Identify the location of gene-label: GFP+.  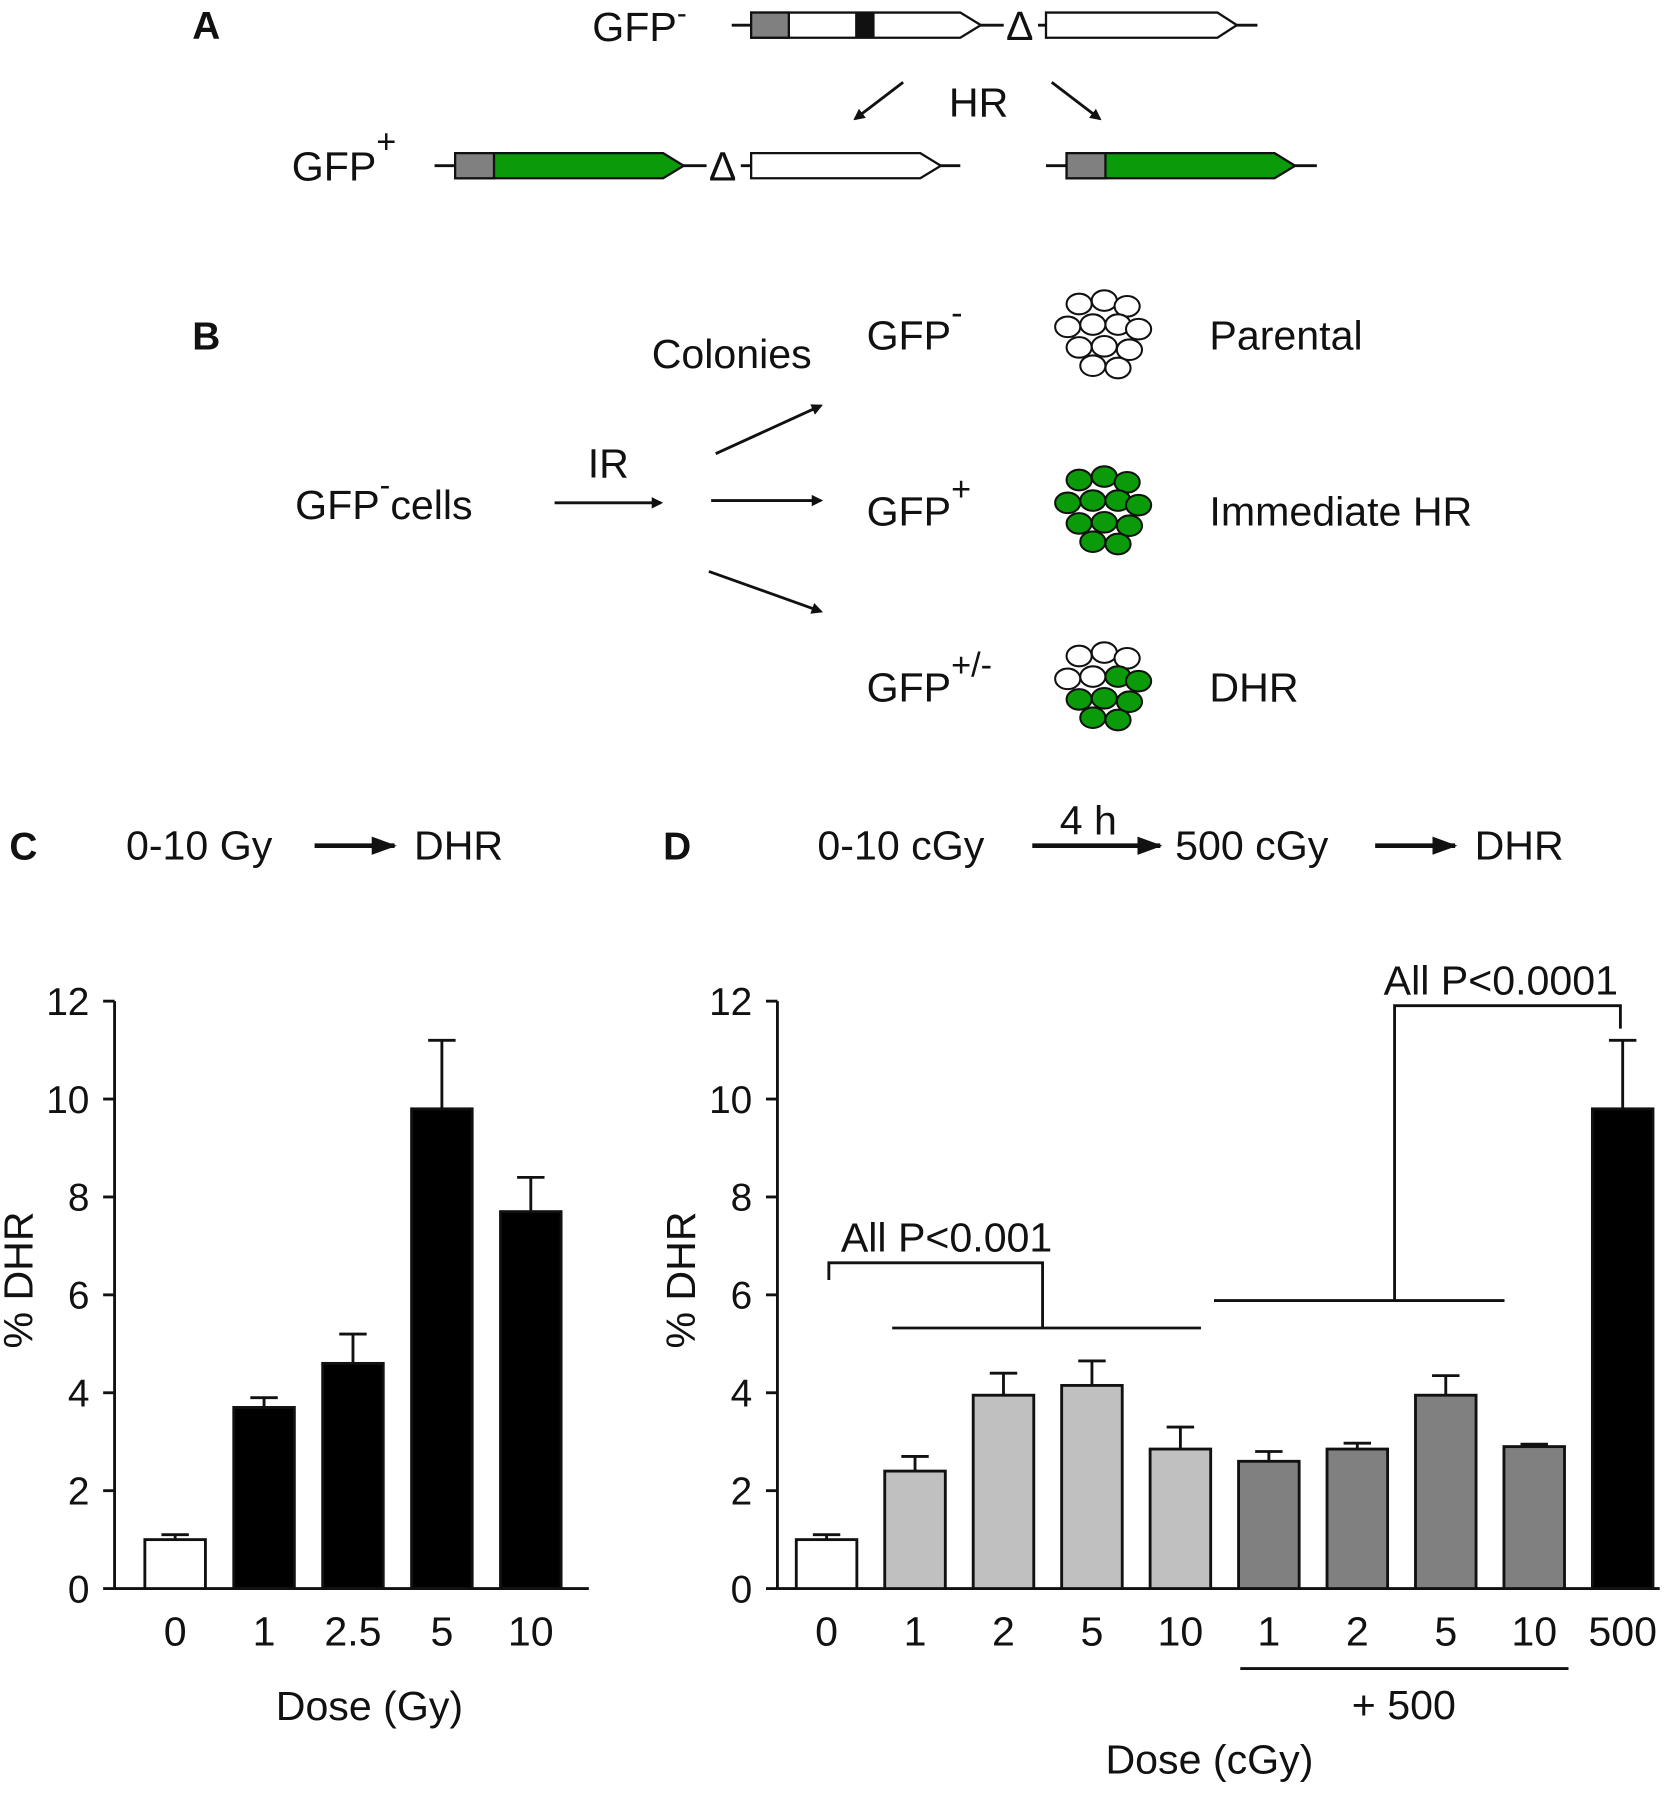
(344, 156).